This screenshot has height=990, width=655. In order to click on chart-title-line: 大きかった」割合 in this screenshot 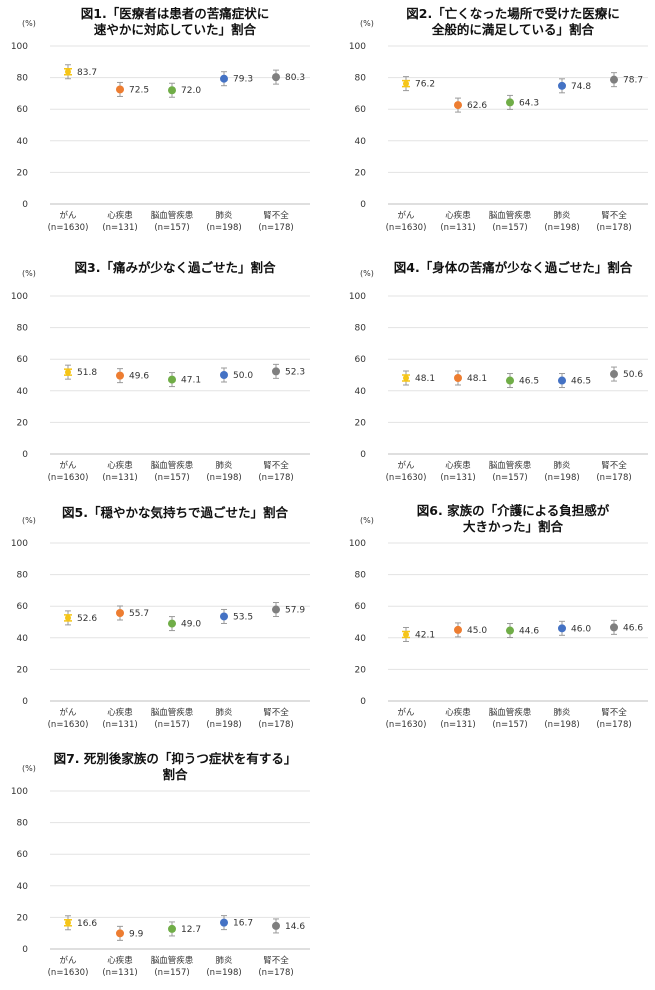, I will do `click(512, 526)`.